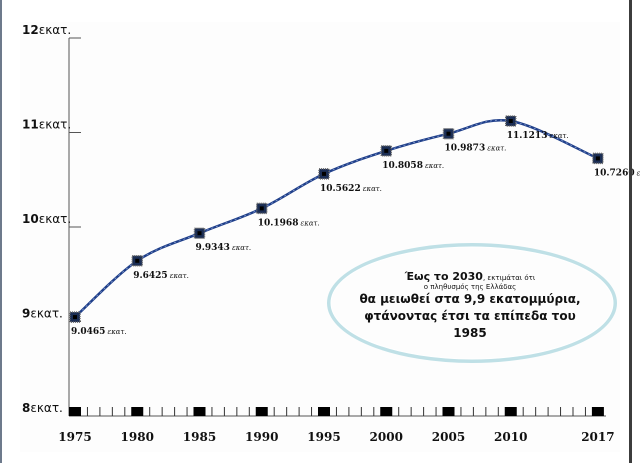 This screenshot has height=463, width=640. Describe the element at coordinates (470, 299) in the screenshot. I see `note-line3: θα μειωθεί στα 9,9 εκατομμύρια,` at that location.